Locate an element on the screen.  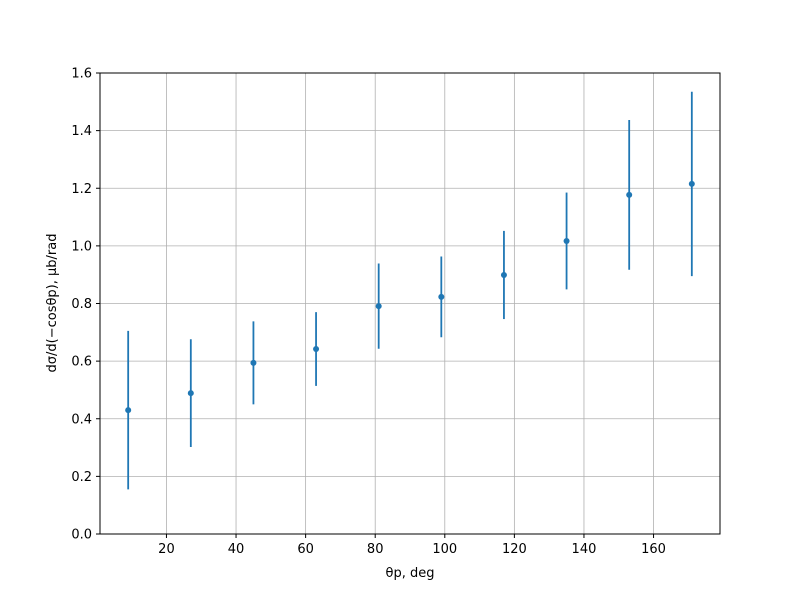
x-tick-label: 20 is located at coordinates (166, 549).